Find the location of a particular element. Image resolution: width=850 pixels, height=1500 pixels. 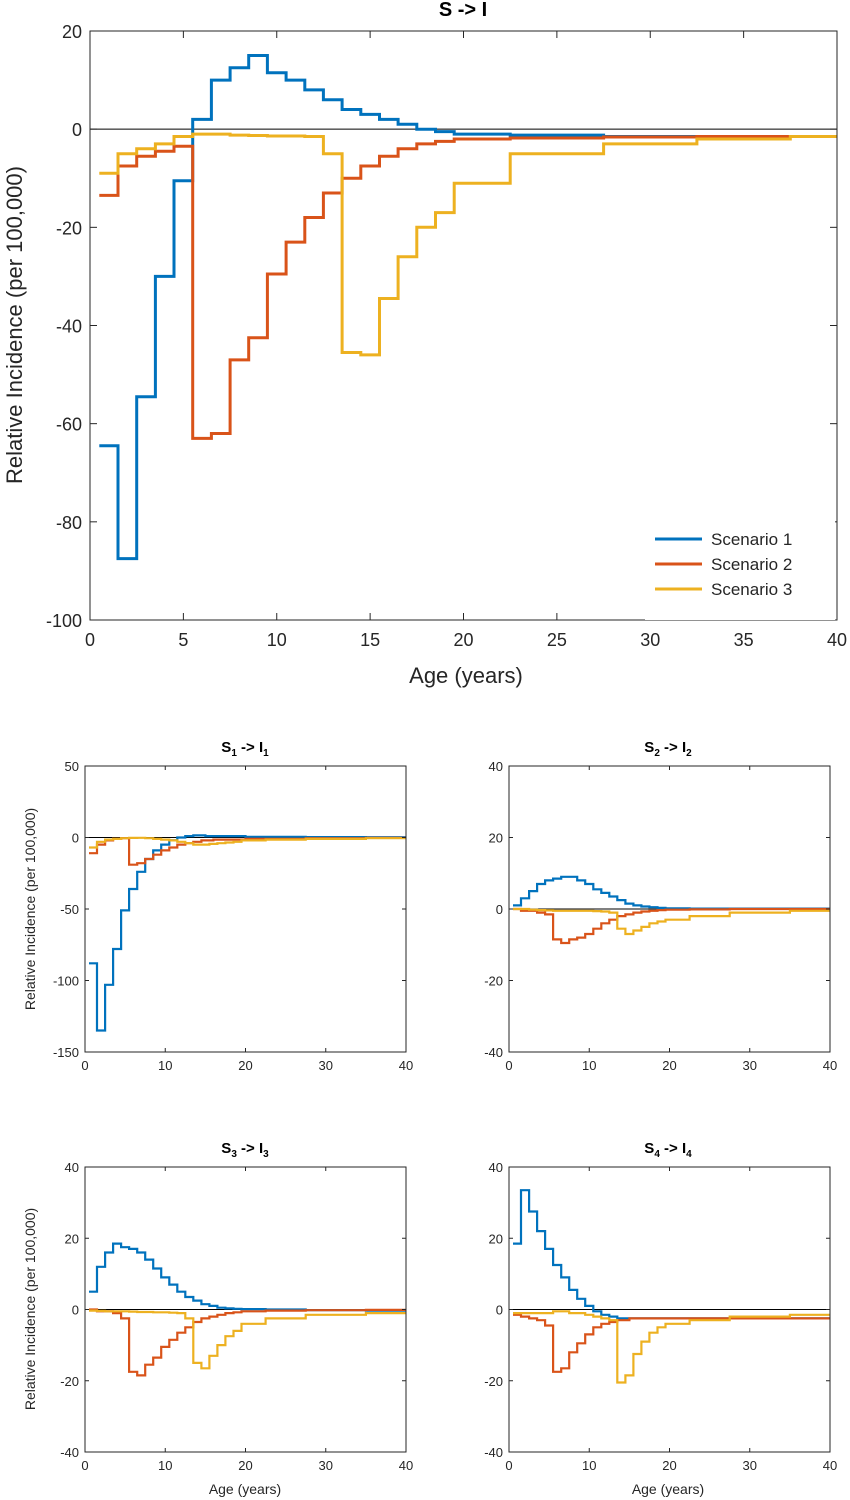

x-tick-label-main-30: 30 is located at coordinates (650, 640).